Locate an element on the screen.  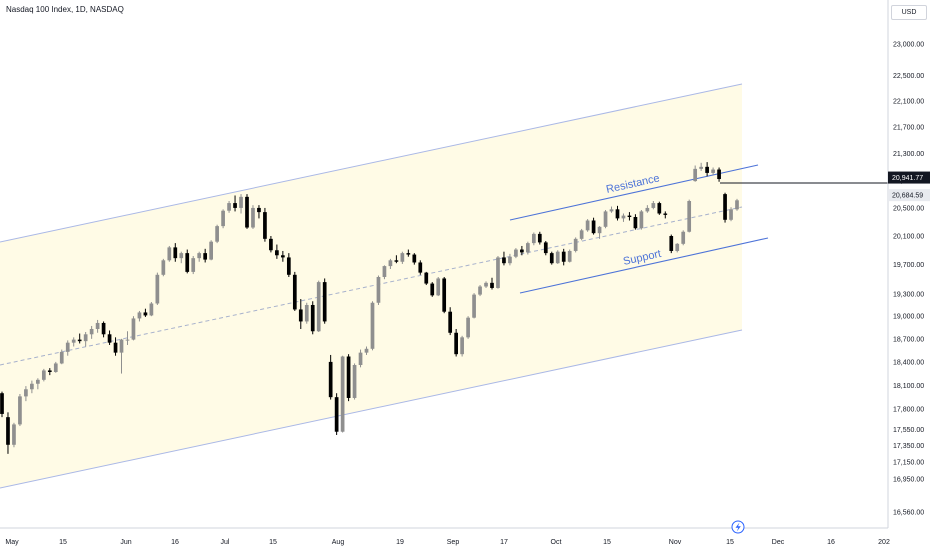
x-tick-label: 202 is located at coordinates (884, 542).